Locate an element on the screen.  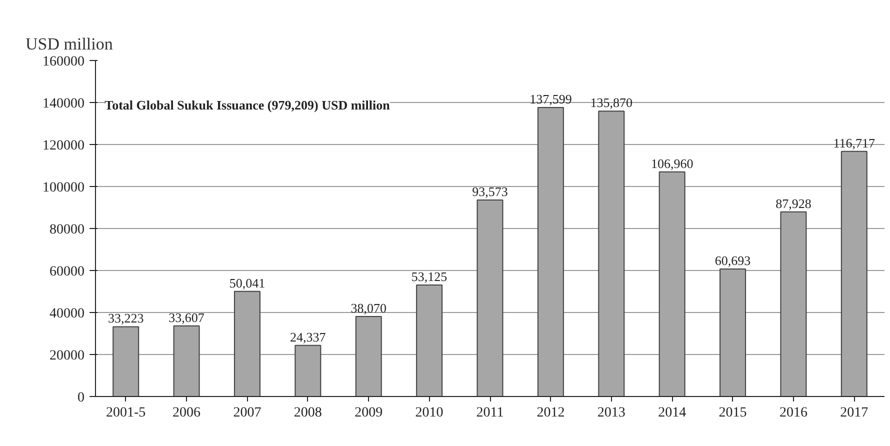
data-label: 50,041 is located at coordinates (247, 282).